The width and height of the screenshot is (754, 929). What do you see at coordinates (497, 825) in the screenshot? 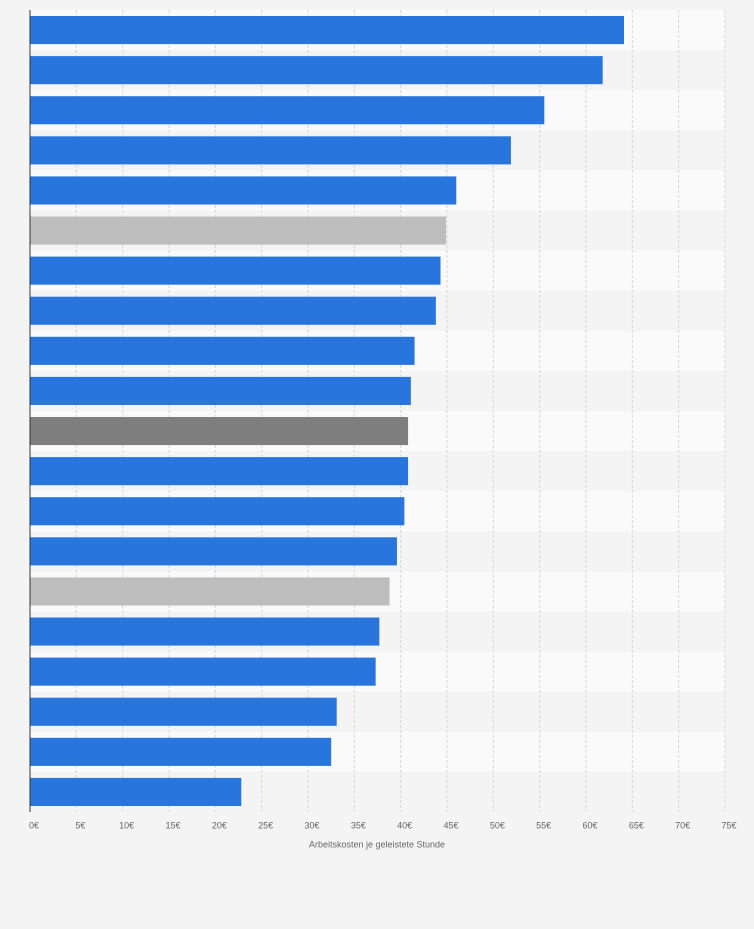
I see `x-tick-label: 50€` at bounding box center [497, 825].